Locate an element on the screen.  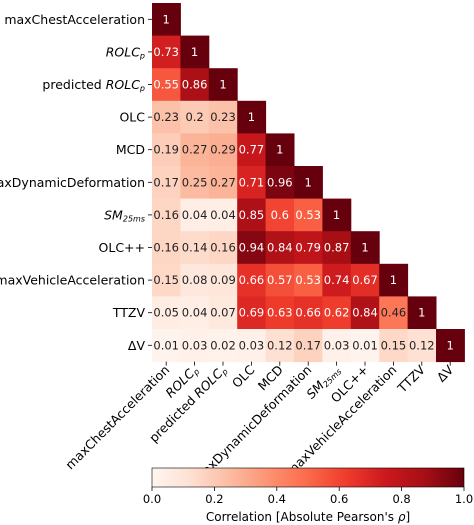
colorbar-gradient is located at coordinates (308, 477).